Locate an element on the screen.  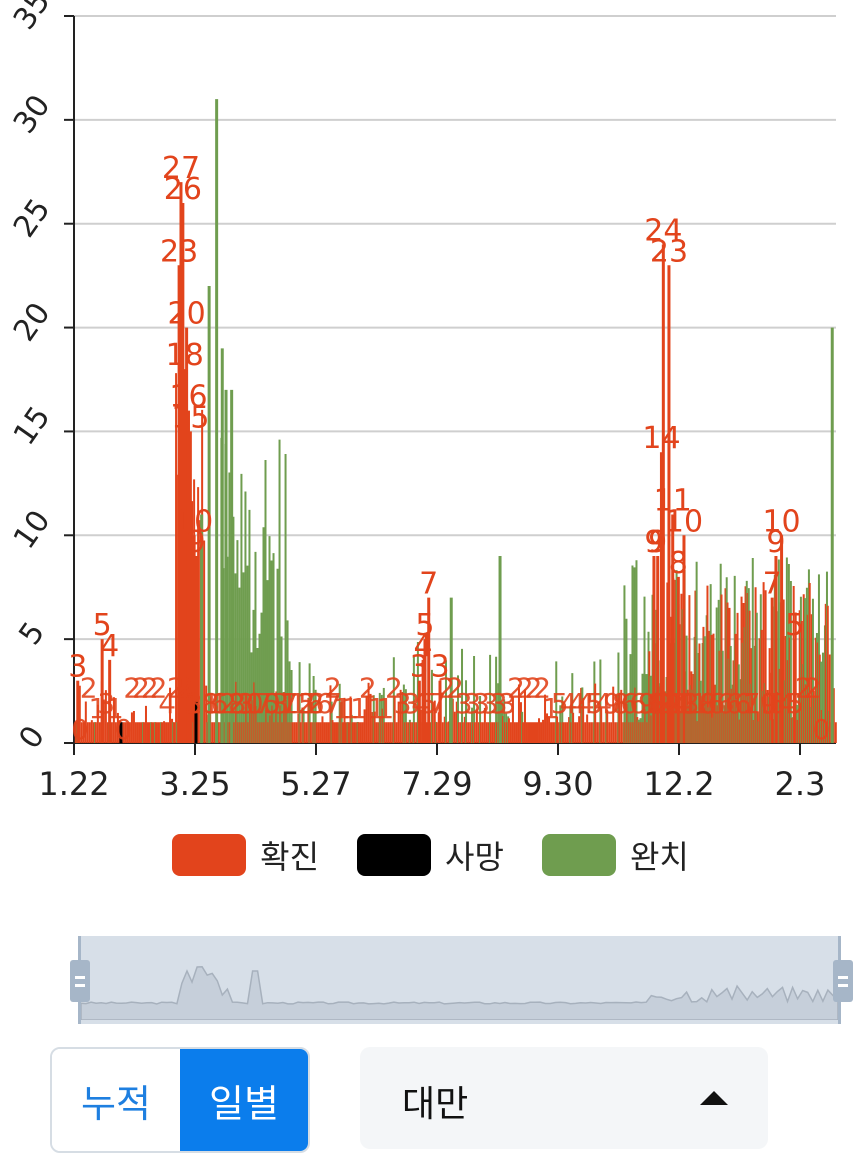
data-label: 24 is located at coordinates (663, 230).